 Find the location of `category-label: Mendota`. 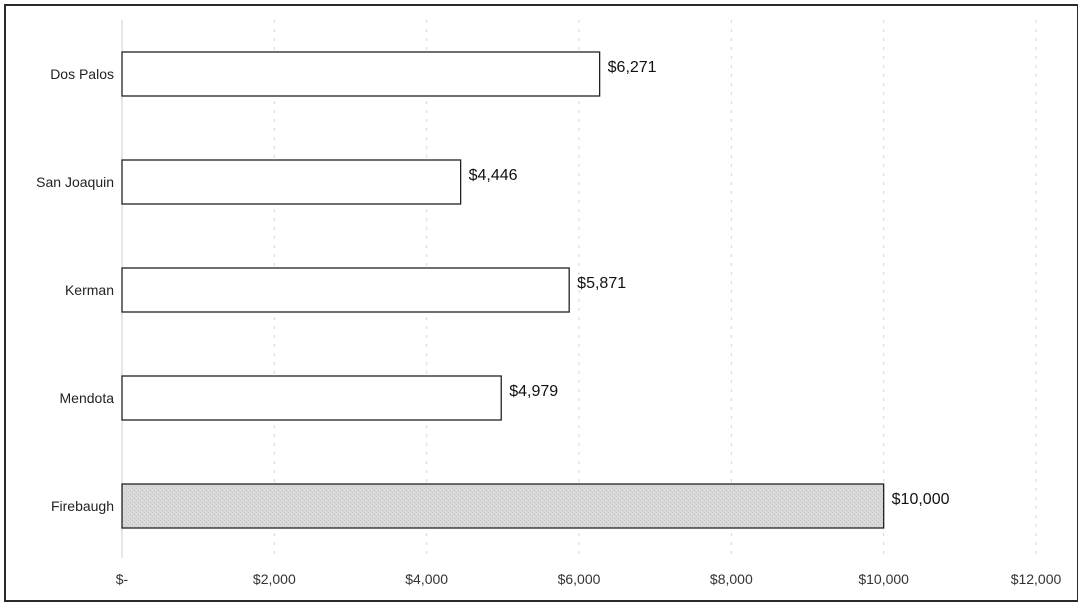

category-label: Mendota is located at coordinates (87, 398).